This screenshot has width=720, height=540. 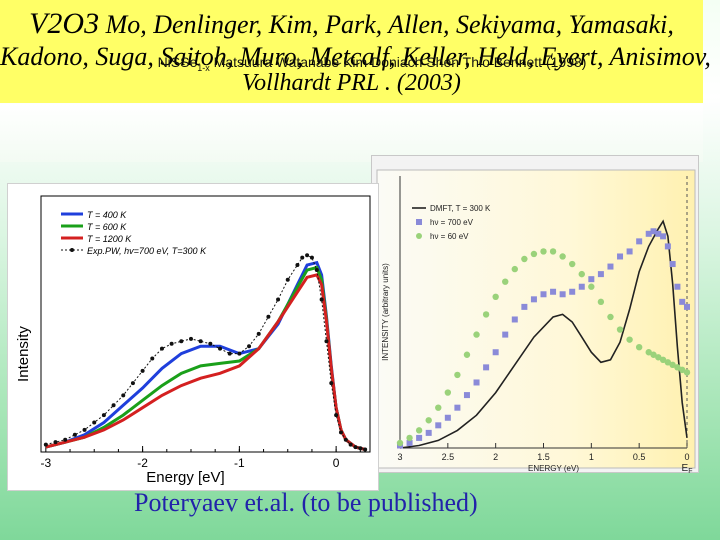 What do you see at coordinates (203, 67) in the screenshot?
I see `overlay-sub: 1-x` at bounding box center [203, 67].